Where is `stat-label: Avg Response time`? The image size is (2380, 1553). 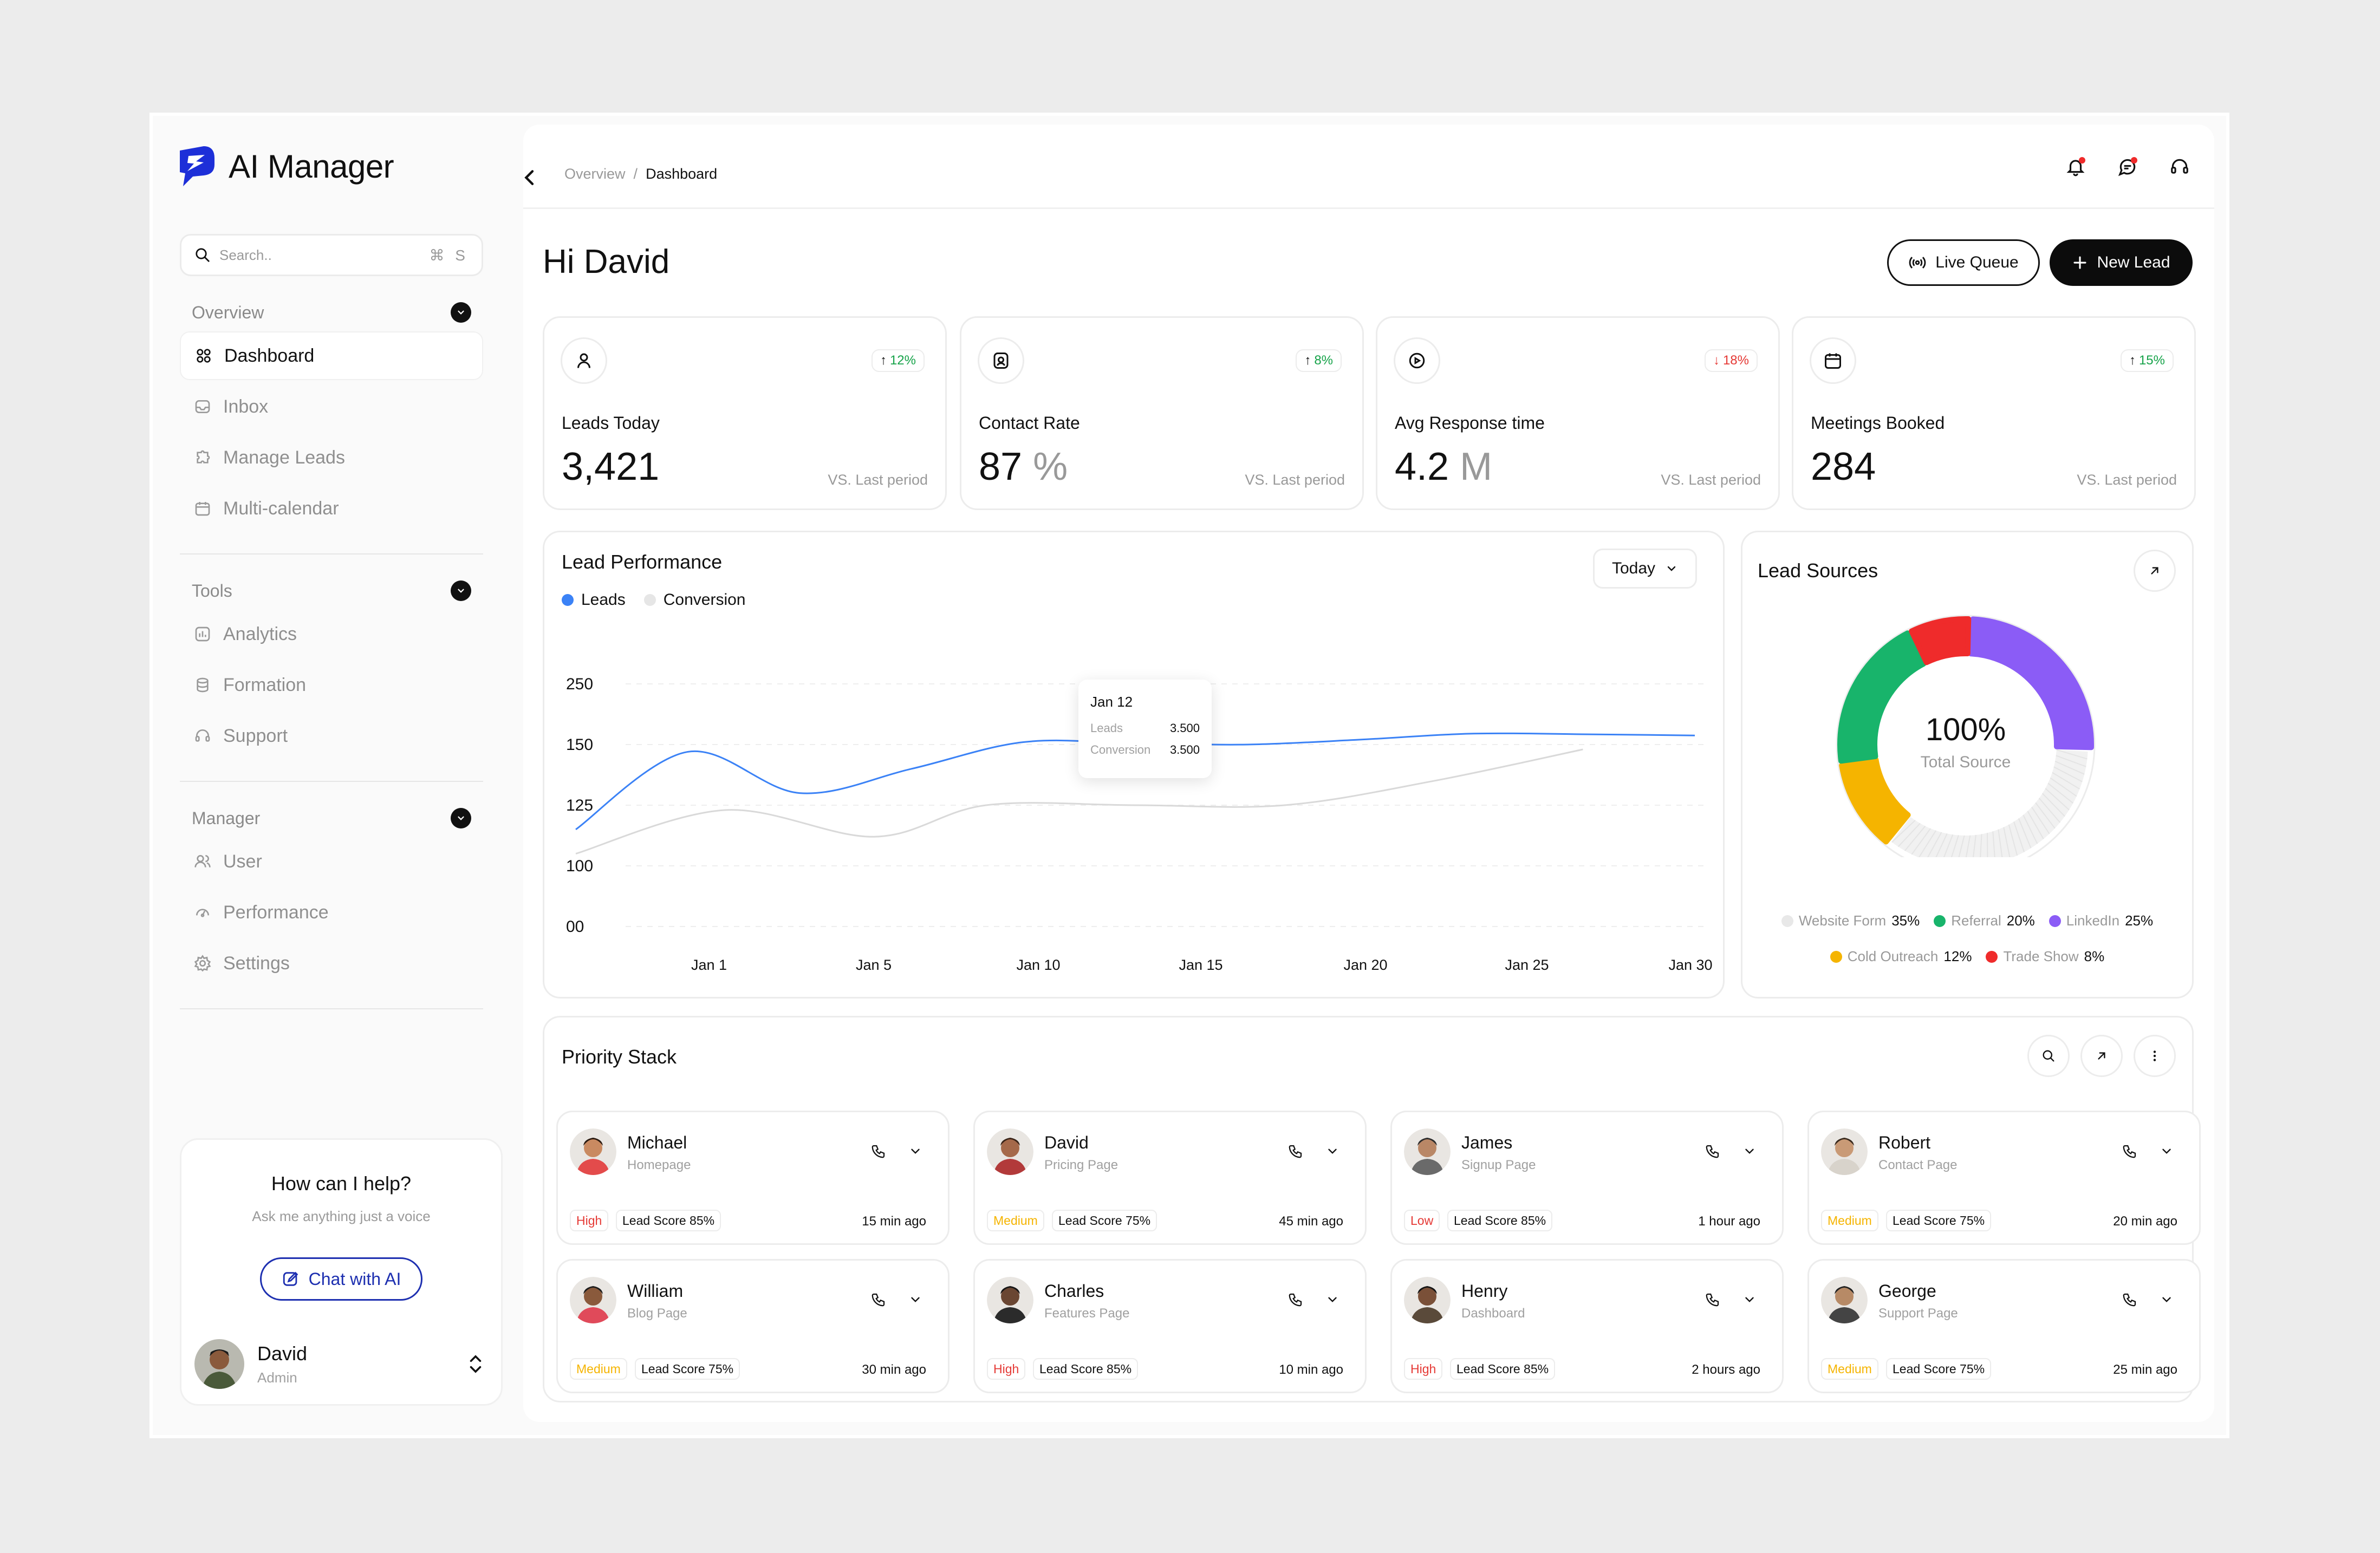 stat-label: Avg Response time is located at coordinates (1470, 423).